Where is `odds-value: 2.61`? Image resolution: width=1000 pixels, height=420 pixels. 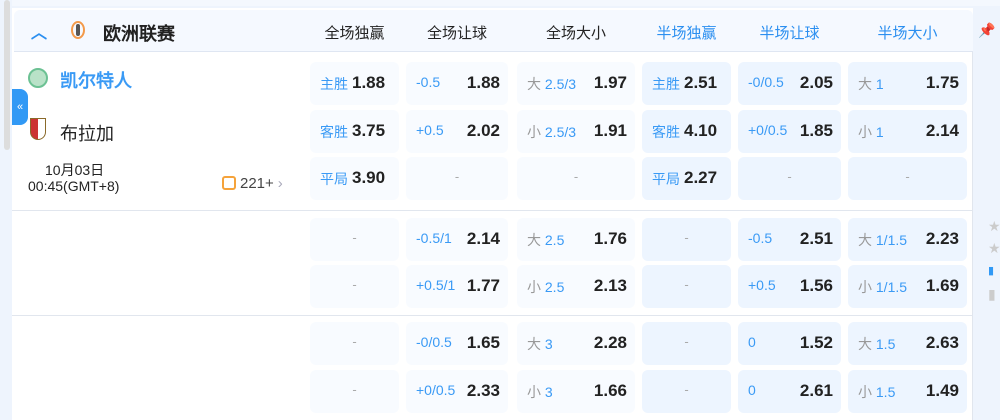 odds-value: 2.61 is located at coordinates (816, 390).